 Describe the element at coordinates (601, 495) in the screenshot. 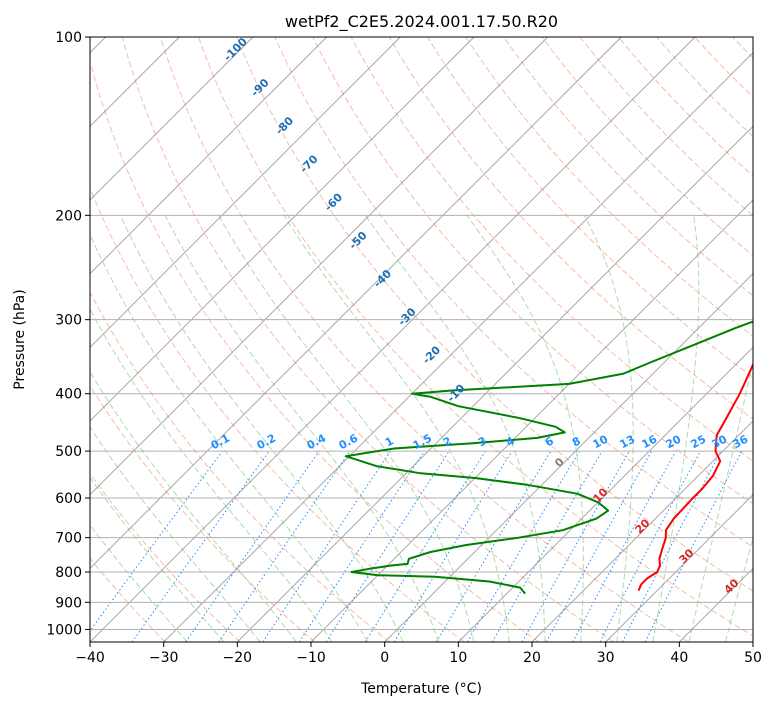

I see `moist-adiabat-label: 10` at that location.